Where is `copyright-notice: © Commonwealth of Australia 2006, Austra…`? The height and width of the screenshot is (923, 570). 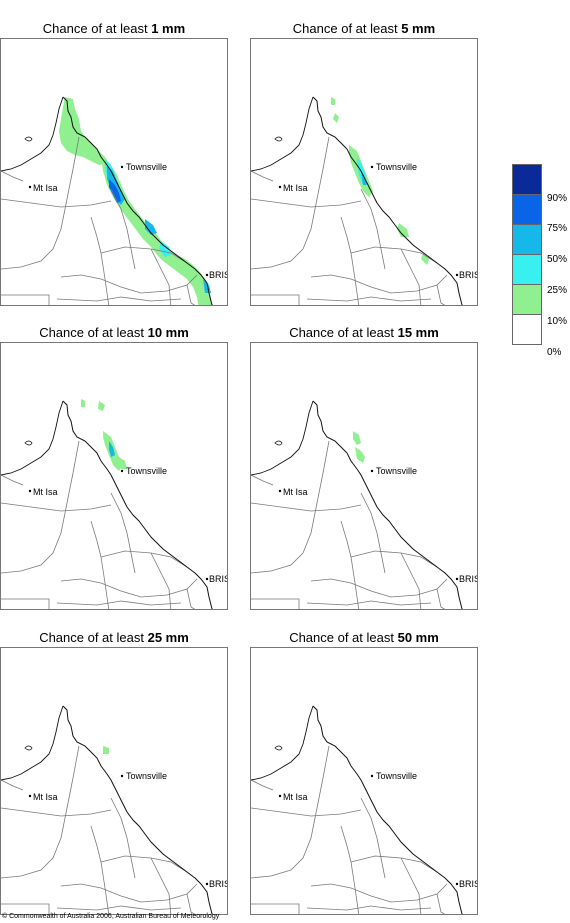 copyright-notice: © Commonwealth of Australia 2006, Austra… is located at coordinates (111, 916).